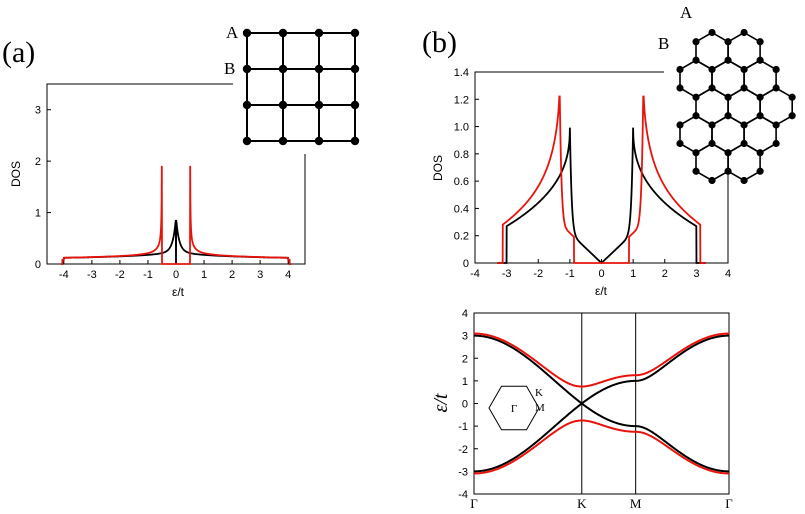  I want to click on a-xtick-label: -4, so click(64, 275).